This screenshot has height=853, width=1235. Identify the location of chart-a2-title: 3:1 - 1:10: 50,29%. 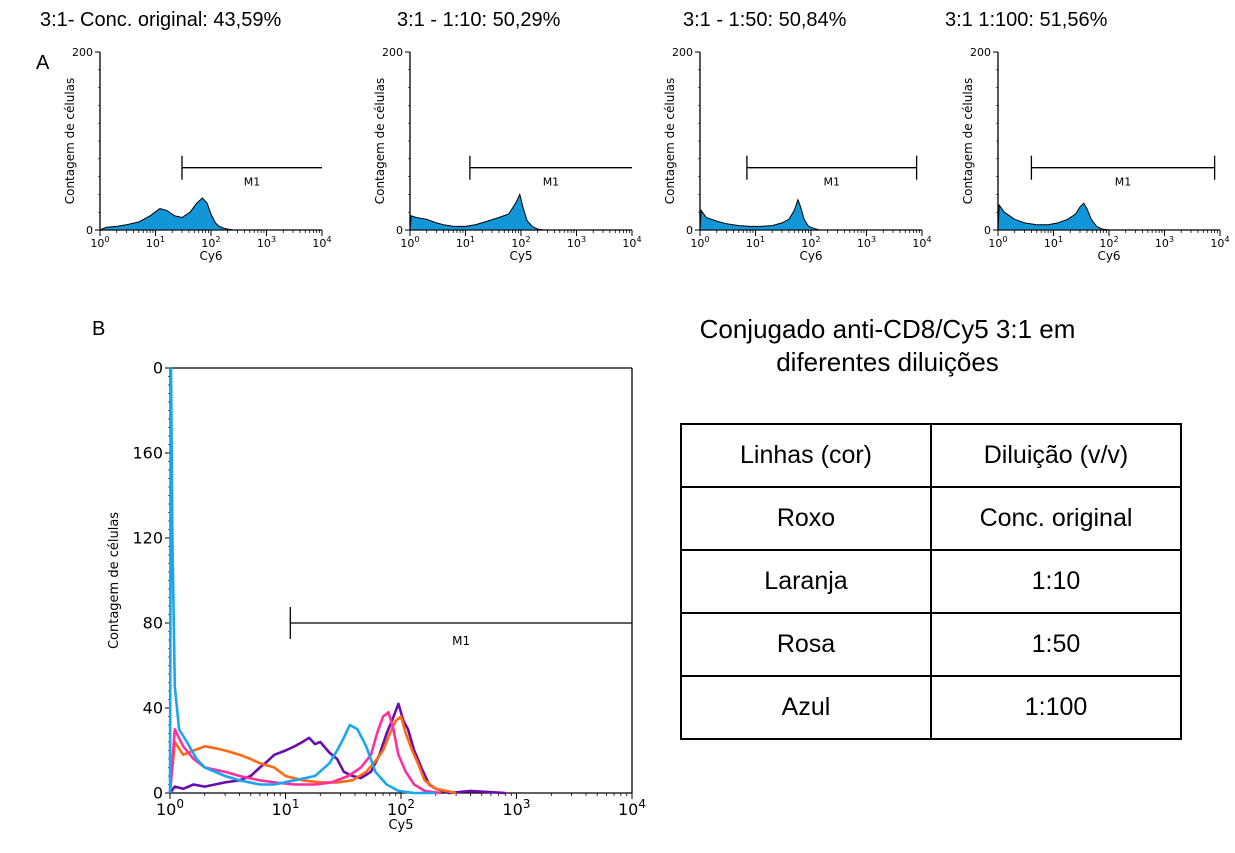
(479, 20).